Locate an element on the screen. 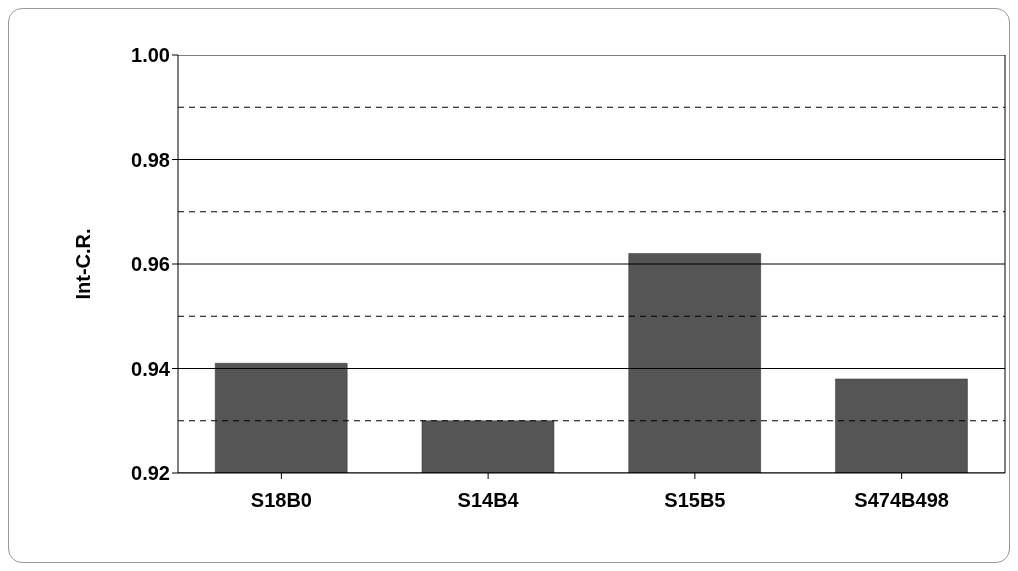  y-tick-label: 0.96 is located at coordinates (150, 264).